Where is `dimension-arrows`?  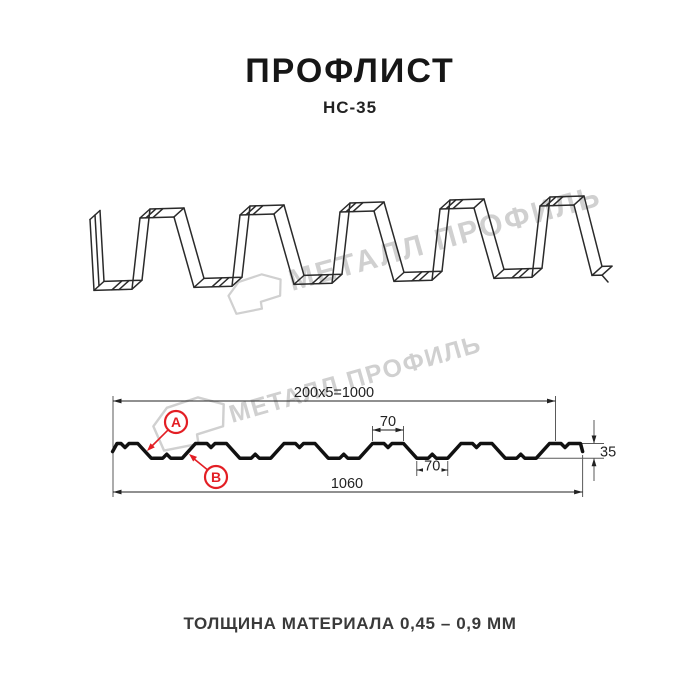
dimension-arrows is located at coordinates (355, 446).